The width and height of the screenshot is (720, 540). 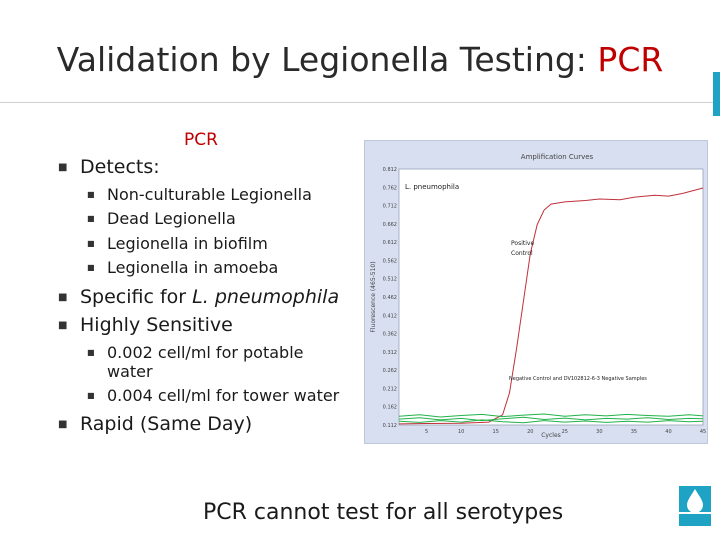 What do you see at coordinates (390, 225) in the screenshot?
I see `y-tick-label: 0.662` at bounding box center [390, 225].